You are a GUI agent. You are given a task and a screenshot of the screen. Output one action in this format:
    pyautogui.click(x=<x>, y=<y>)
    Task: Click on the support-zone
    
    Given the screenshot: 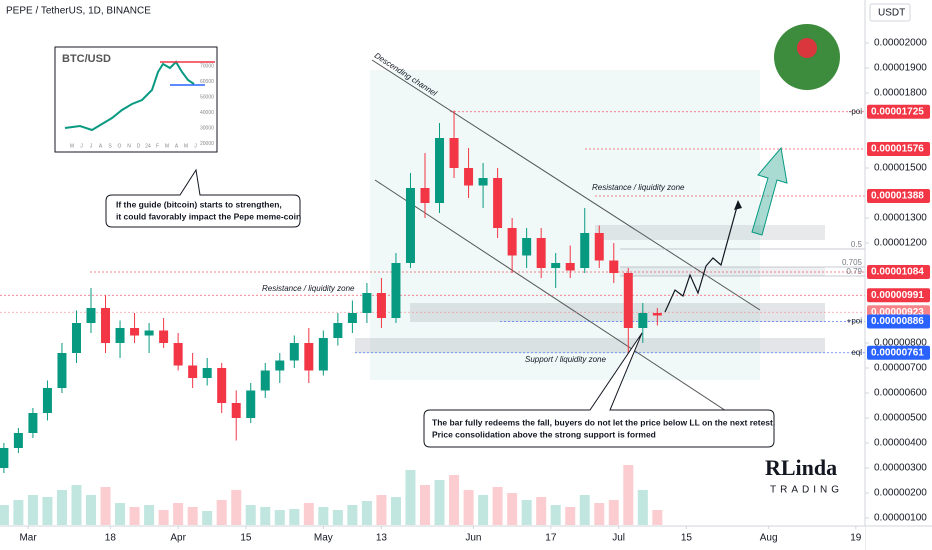 What is the action you would take?
    pyautogui.click(x=590, y=345)
    